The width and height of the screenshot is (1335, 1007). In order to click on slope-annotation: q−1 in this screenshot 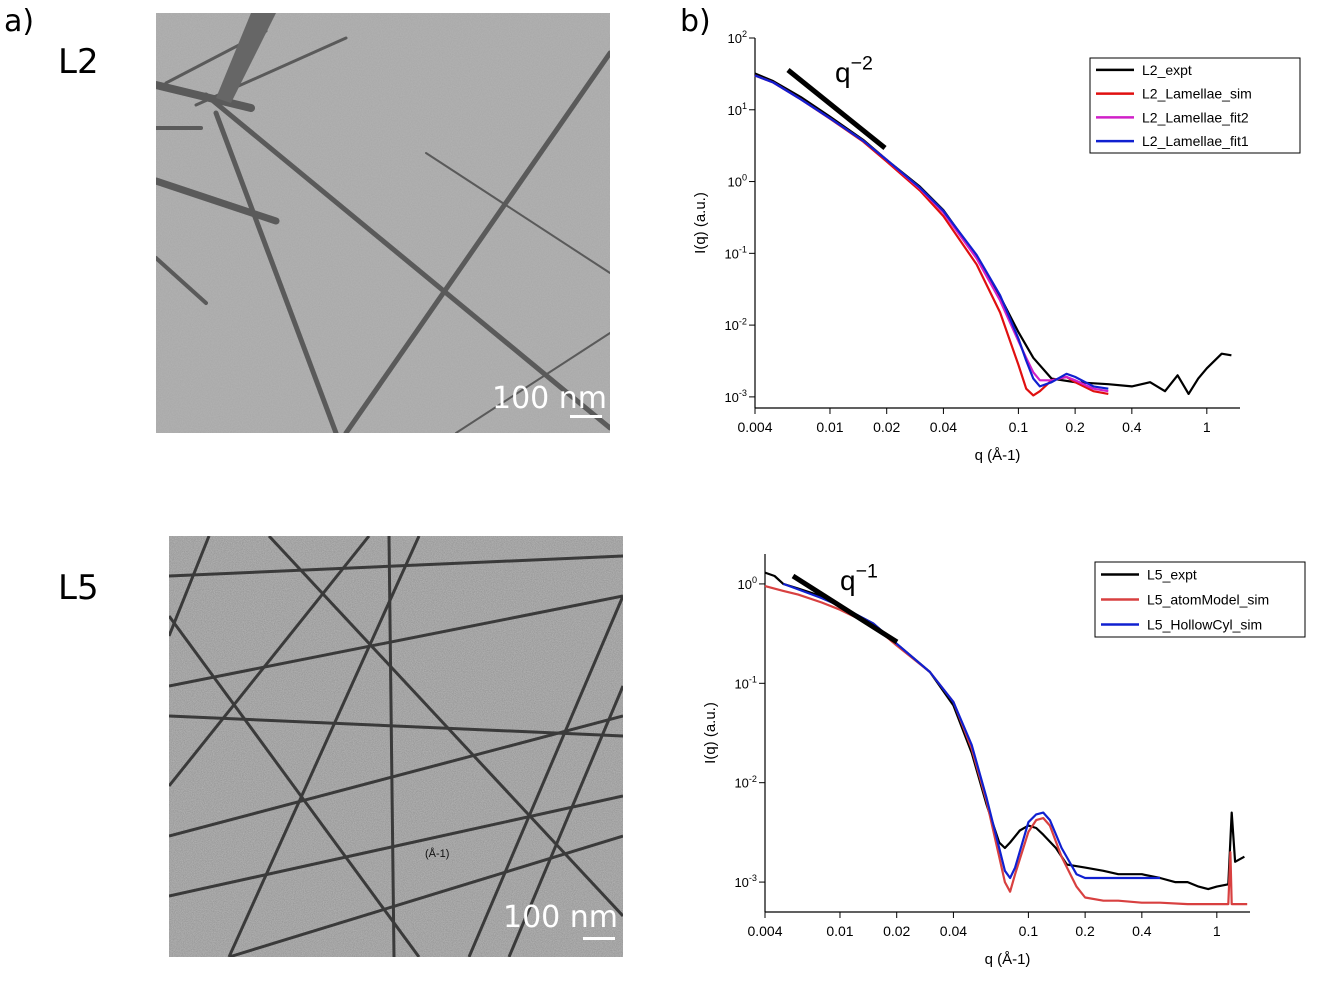, I will do `click(859, 578)`.